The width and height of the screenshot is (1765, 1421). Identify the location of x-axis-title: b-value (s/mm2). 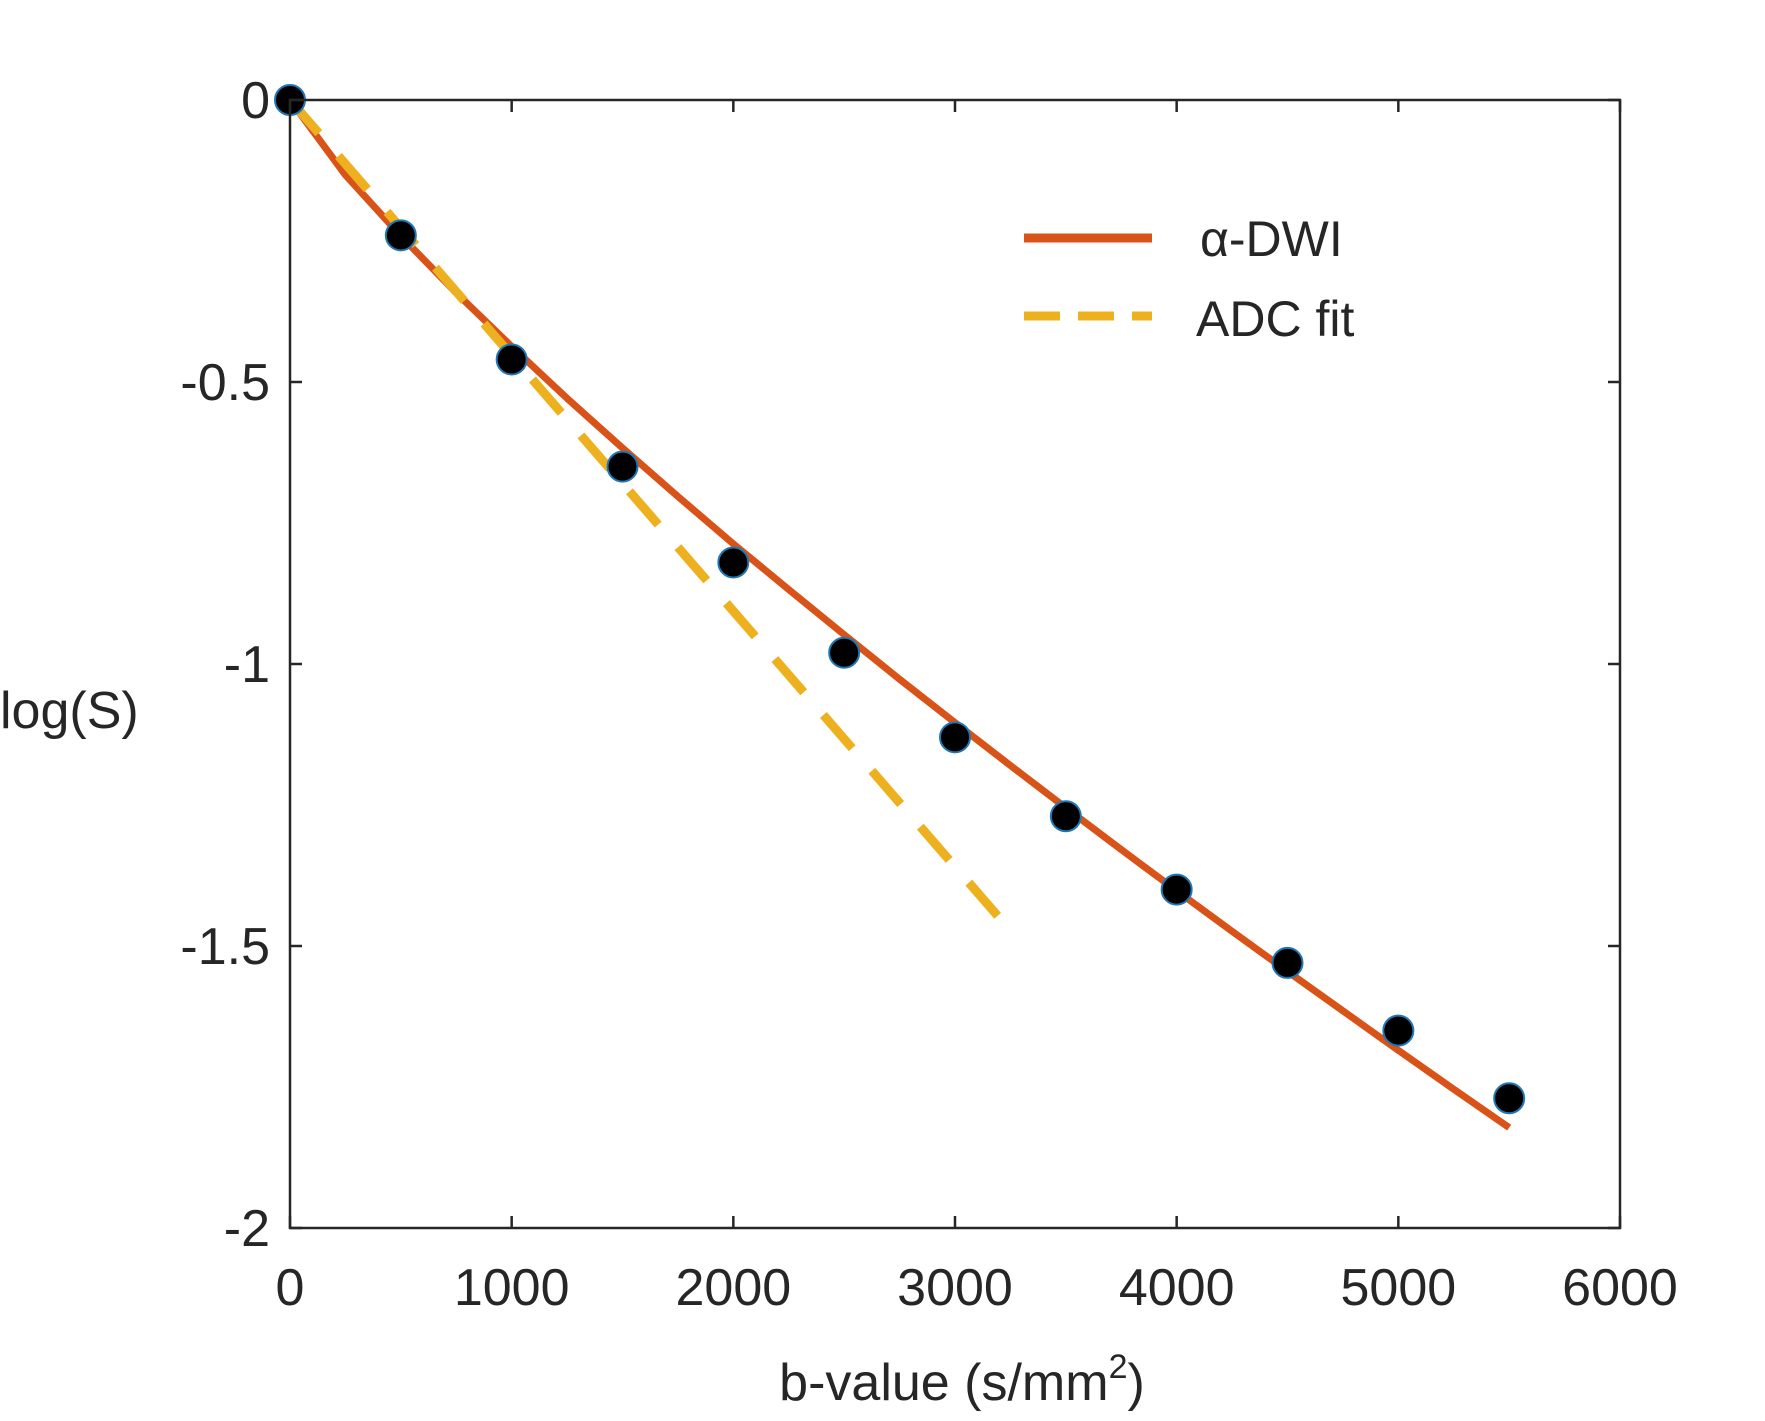
(962, 1380).